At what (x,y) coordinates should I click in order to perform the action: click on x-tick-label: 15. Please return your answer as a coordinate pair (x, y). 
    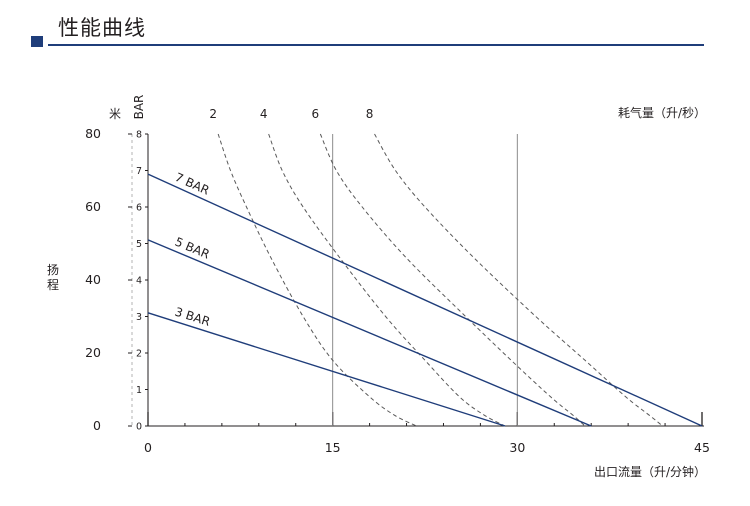
    Looking at the image, I should click on (333, 447).